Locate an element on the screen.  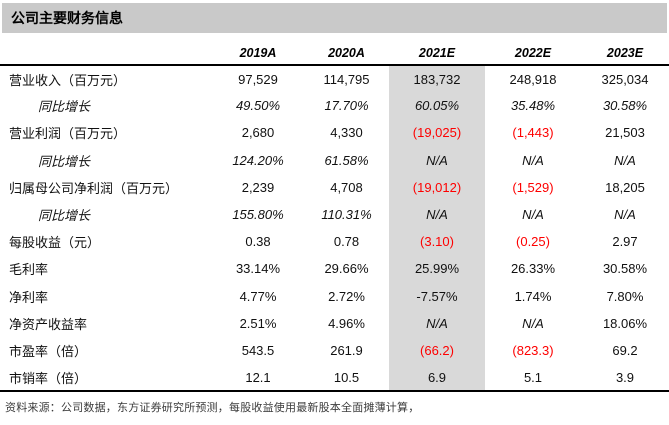
value-cell: 183,732 is located at coordinates (437, 79).